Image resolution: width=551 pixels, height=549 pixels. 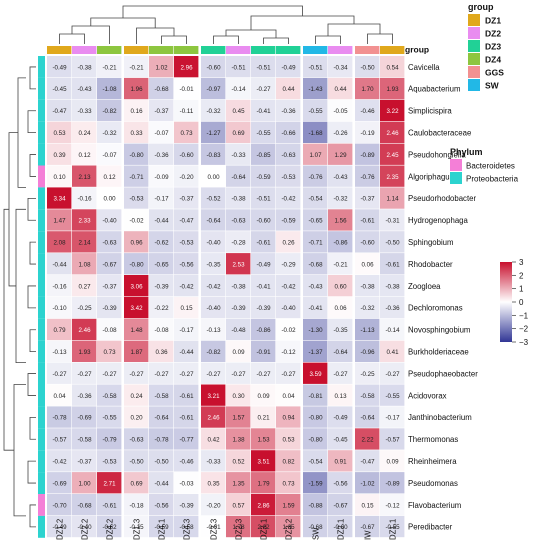 What do you see at coordinates (238, 440) in the screenshot?
I see `cell-value-label: 1.38` at bounding box center [238, 440].